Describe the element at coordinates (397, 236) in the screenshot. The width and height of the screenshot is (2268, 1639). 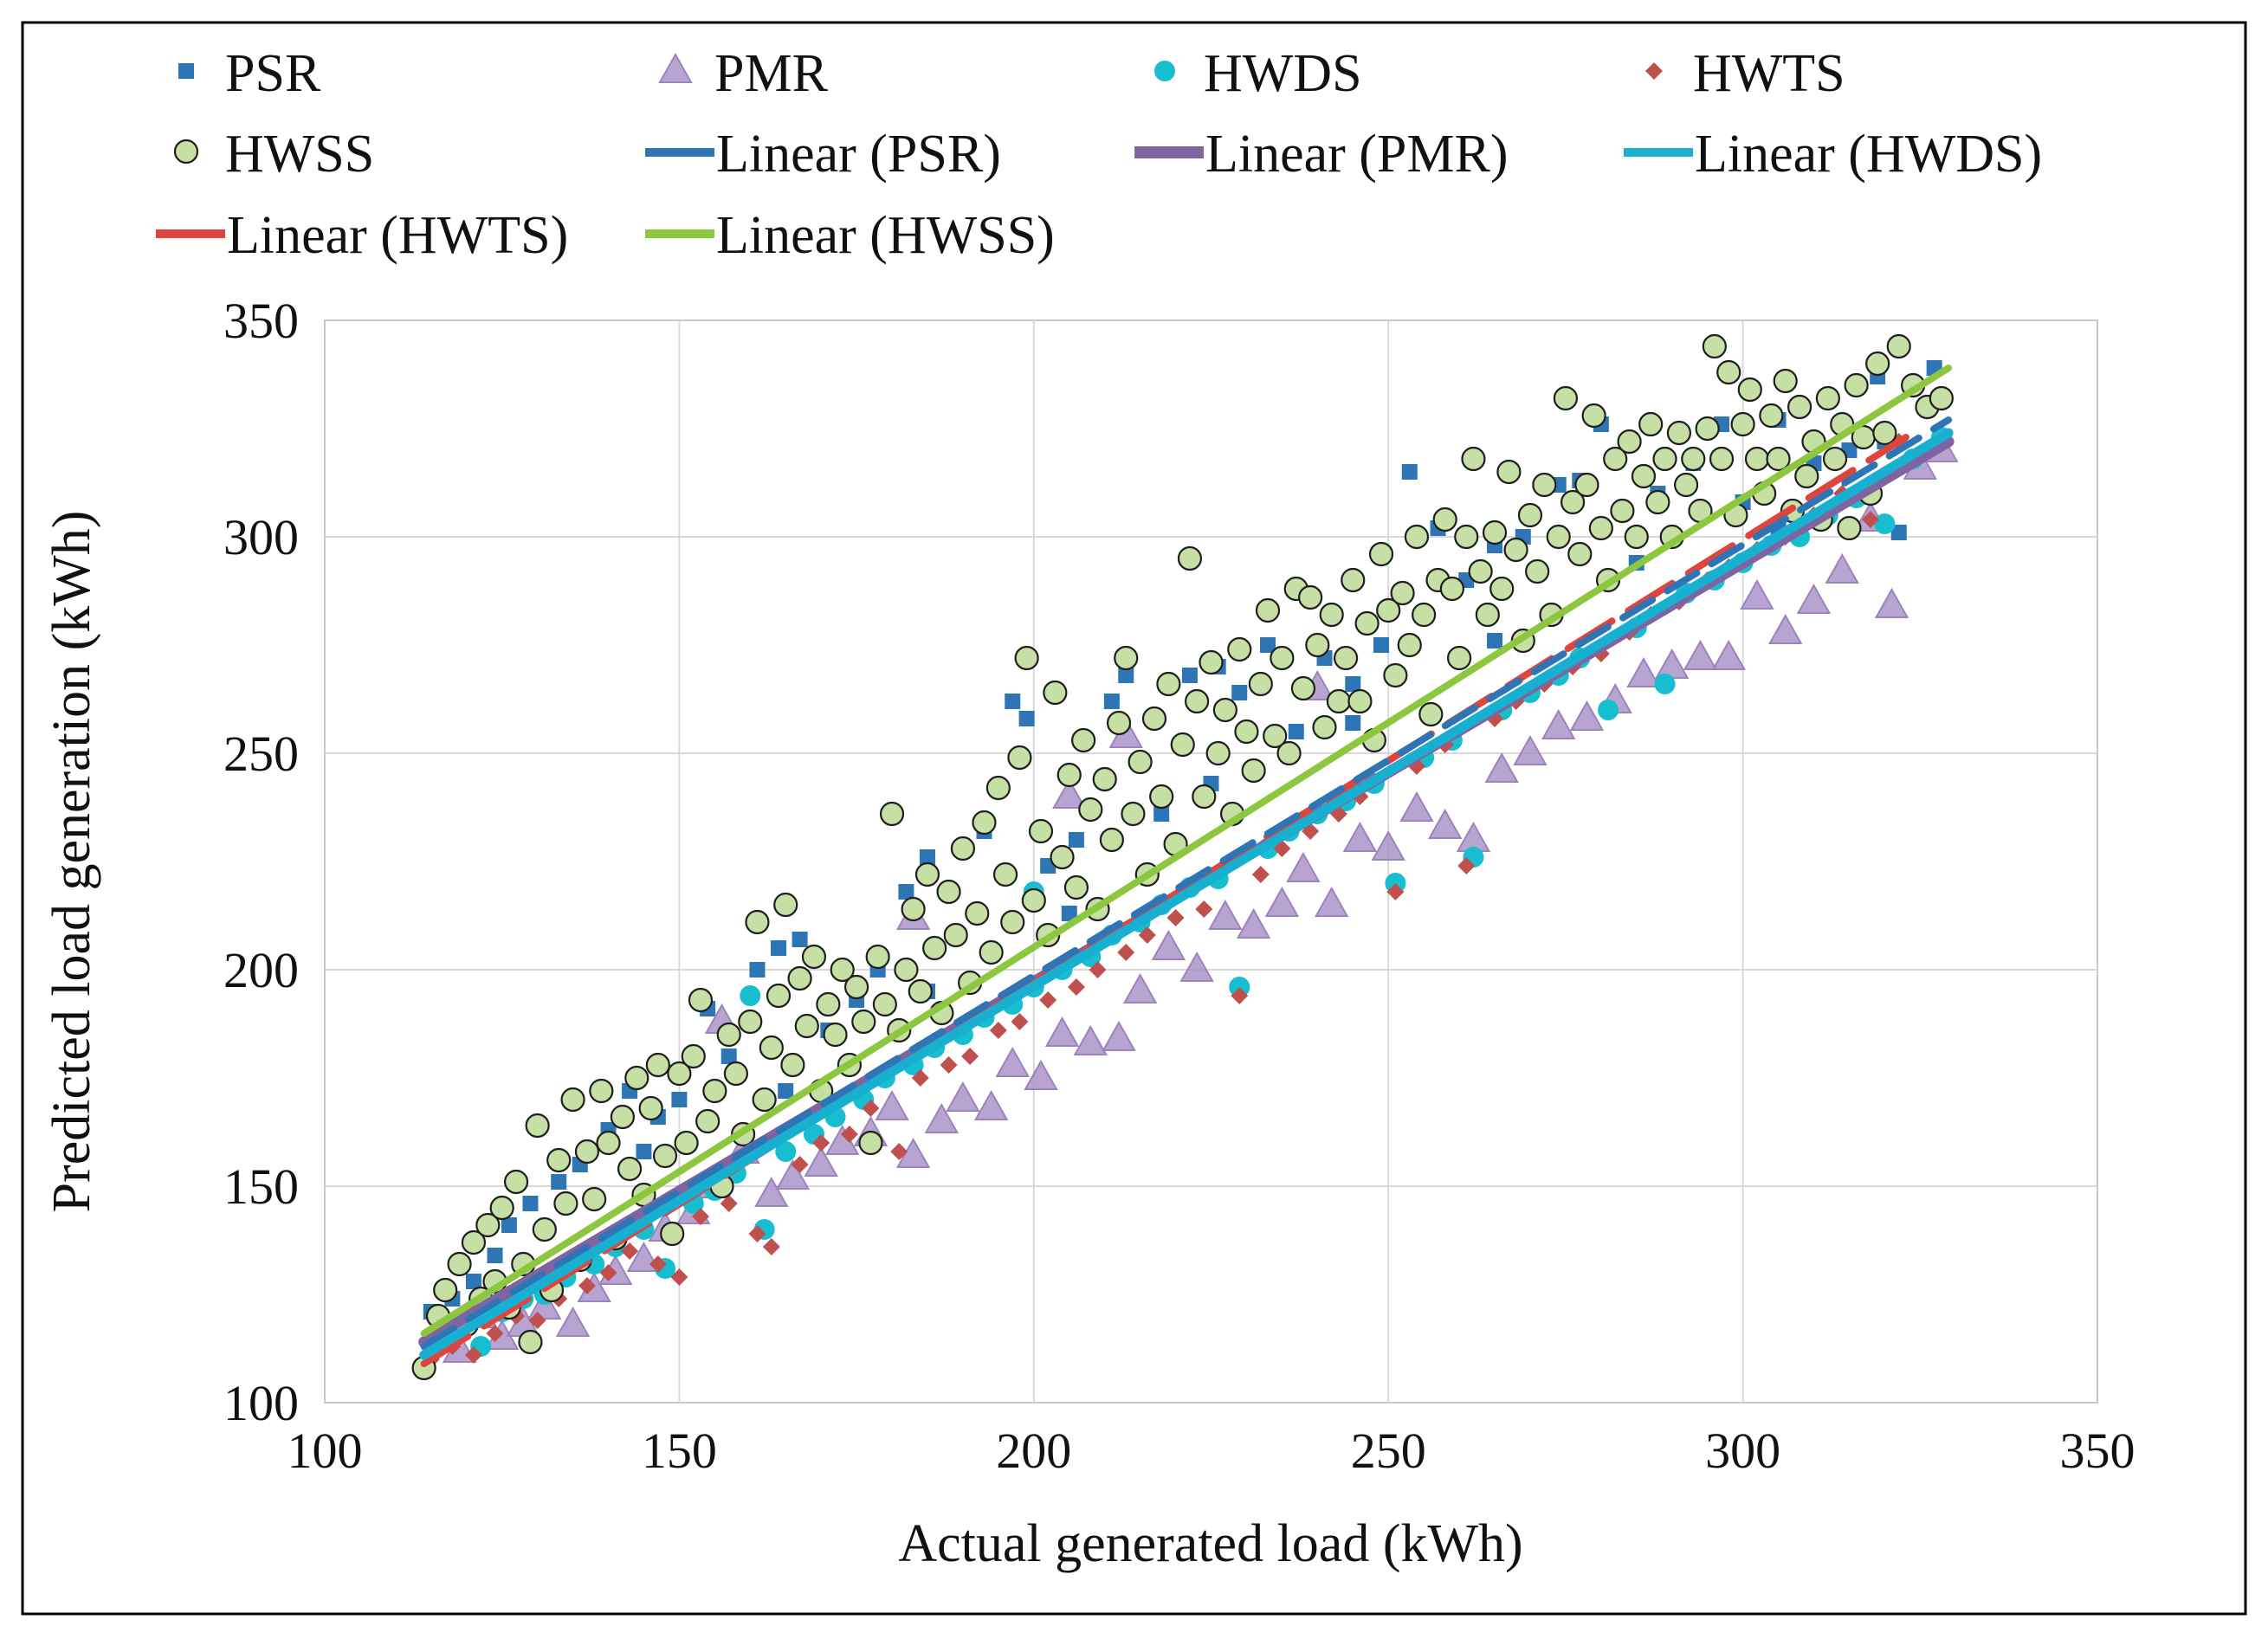
I see `legend-label: Linear (HWTS)` at that location.